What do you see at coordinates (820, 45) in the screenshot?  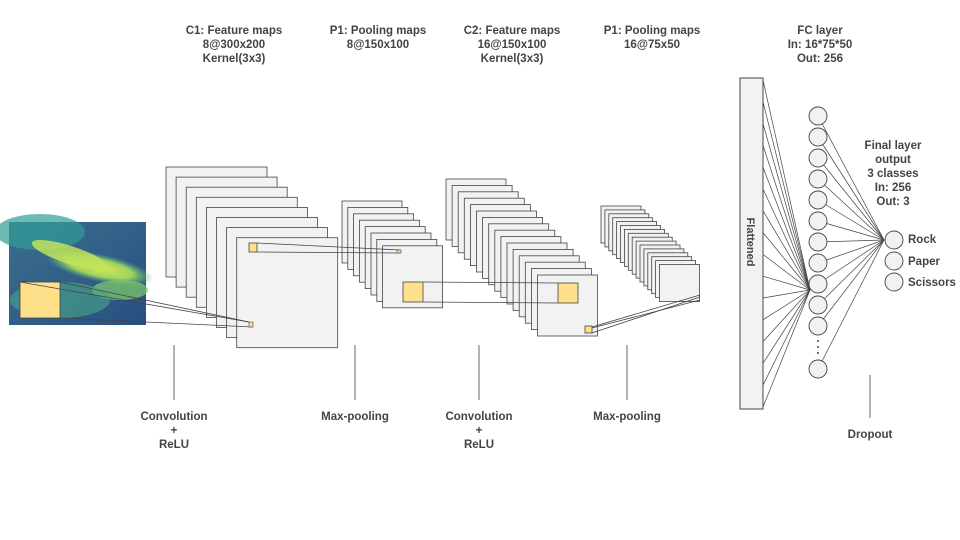 I see `fc-input: In: 16*75*50` at bounding box center [820, 45].